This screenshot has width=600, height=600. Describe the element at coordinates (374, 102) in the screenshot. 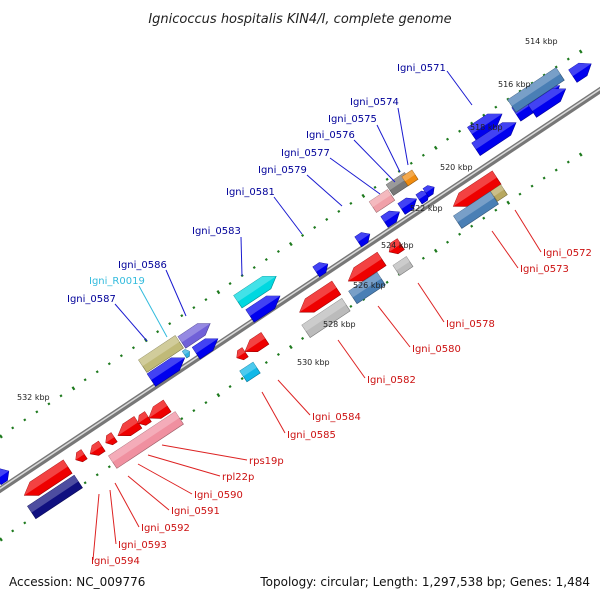

I see `forward-gene-label: Igni_0574` at that location.